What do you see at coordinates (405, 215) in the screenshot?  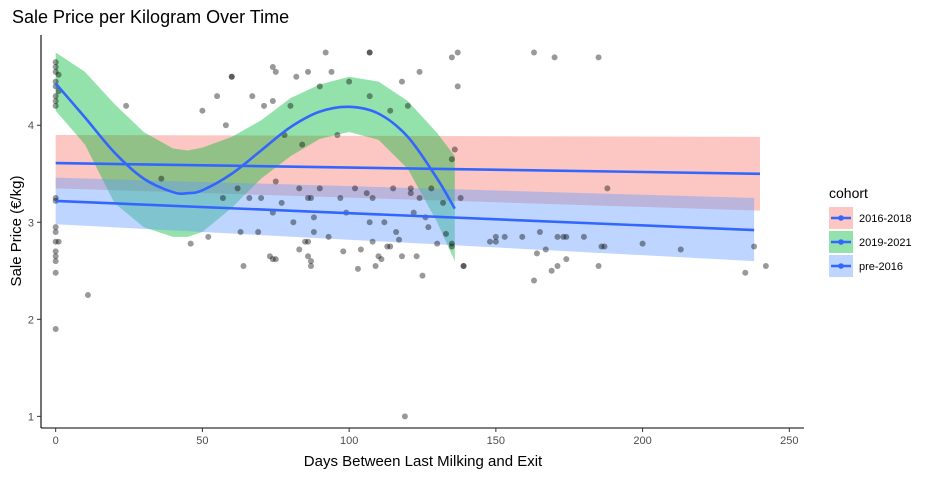 I see `fit-line-pre-2016` at bounding box center [405, 215].